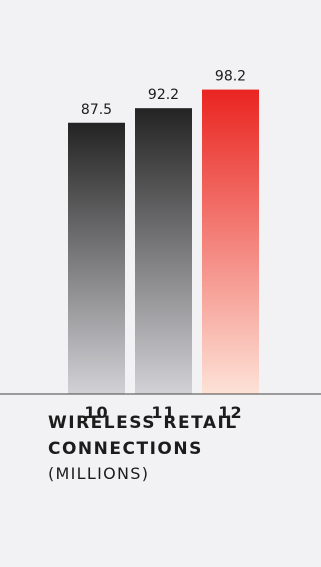 This screenshot has height=567, width=321. I want to click on category-label-10: 10, so click(96, 412).